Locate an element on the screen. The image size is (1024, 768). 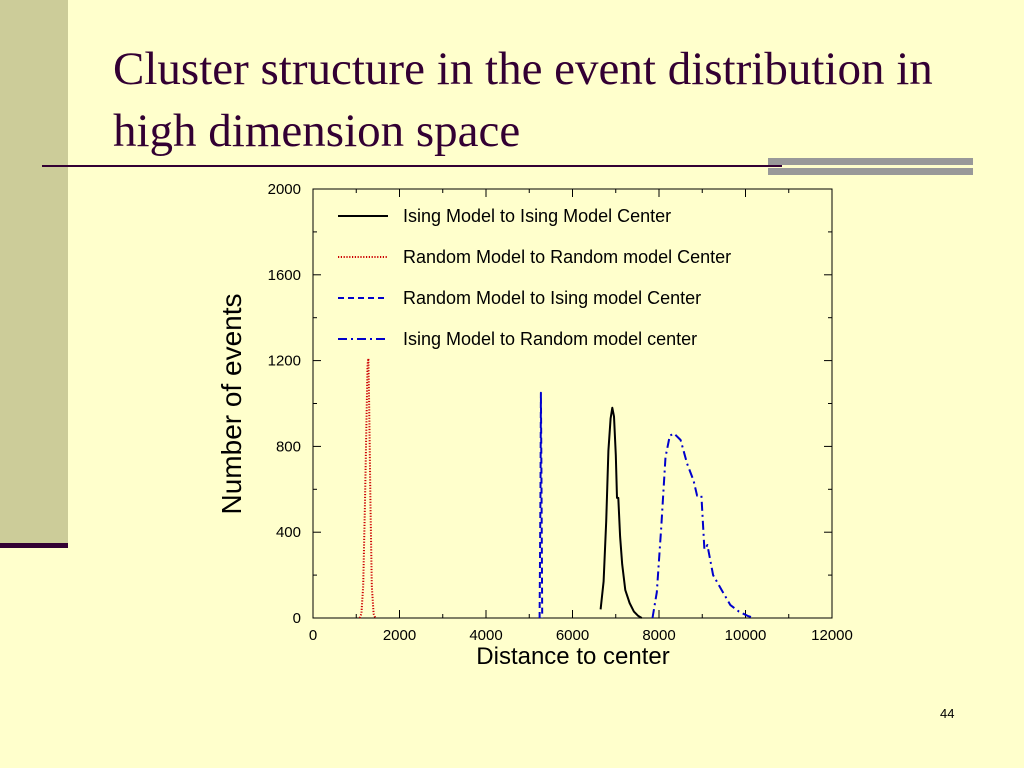
page-number: 44 is located at coordinates (947, 713).